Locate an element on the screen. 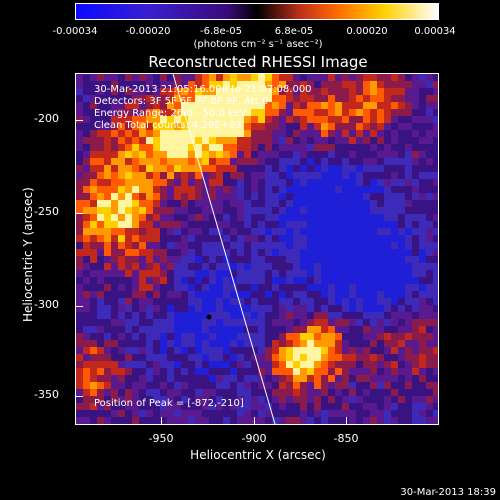  colorbar-gradient is located at coordinates (257, 11).